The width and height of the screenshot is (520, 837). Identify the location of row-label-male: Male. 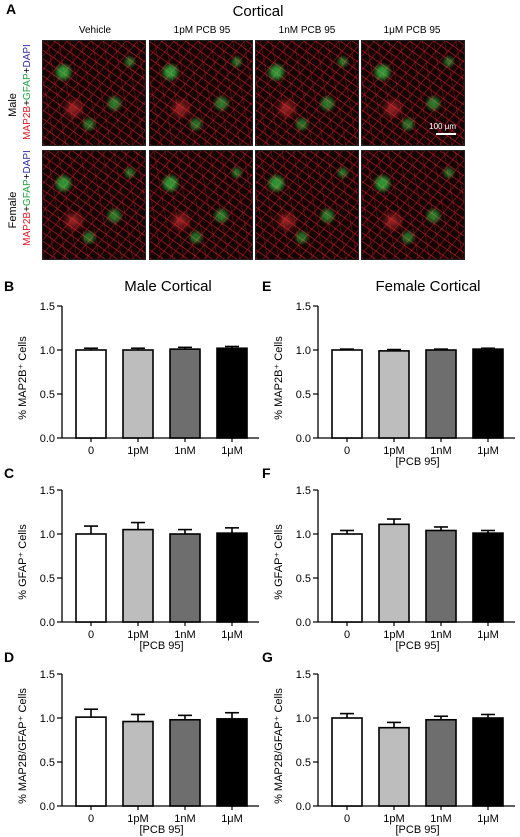
(13, 105).